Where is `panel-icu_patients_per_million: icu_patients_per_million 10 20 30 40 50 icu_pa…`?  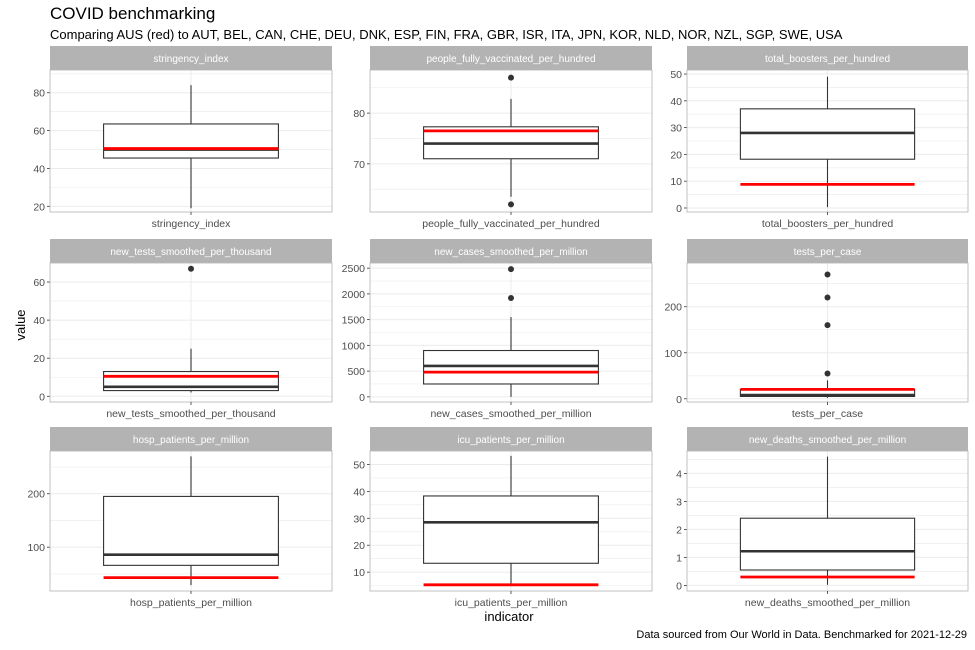
panel-icu_patients_per_million: icu_patients_per_million 10 20 30 40 50 icu_pa… is located at coordinates (503, 518).